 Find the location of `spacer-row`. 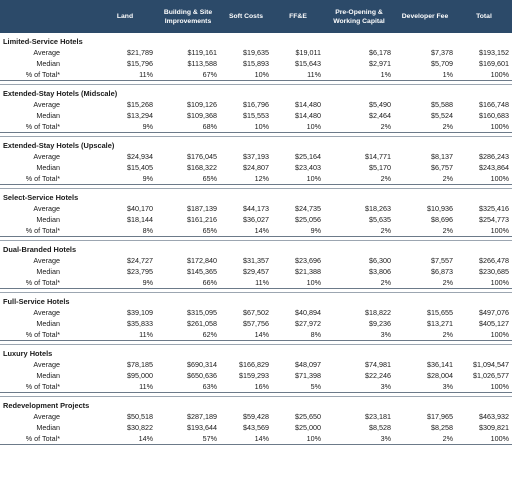

spacer-row is located at coordinates (256, 447).